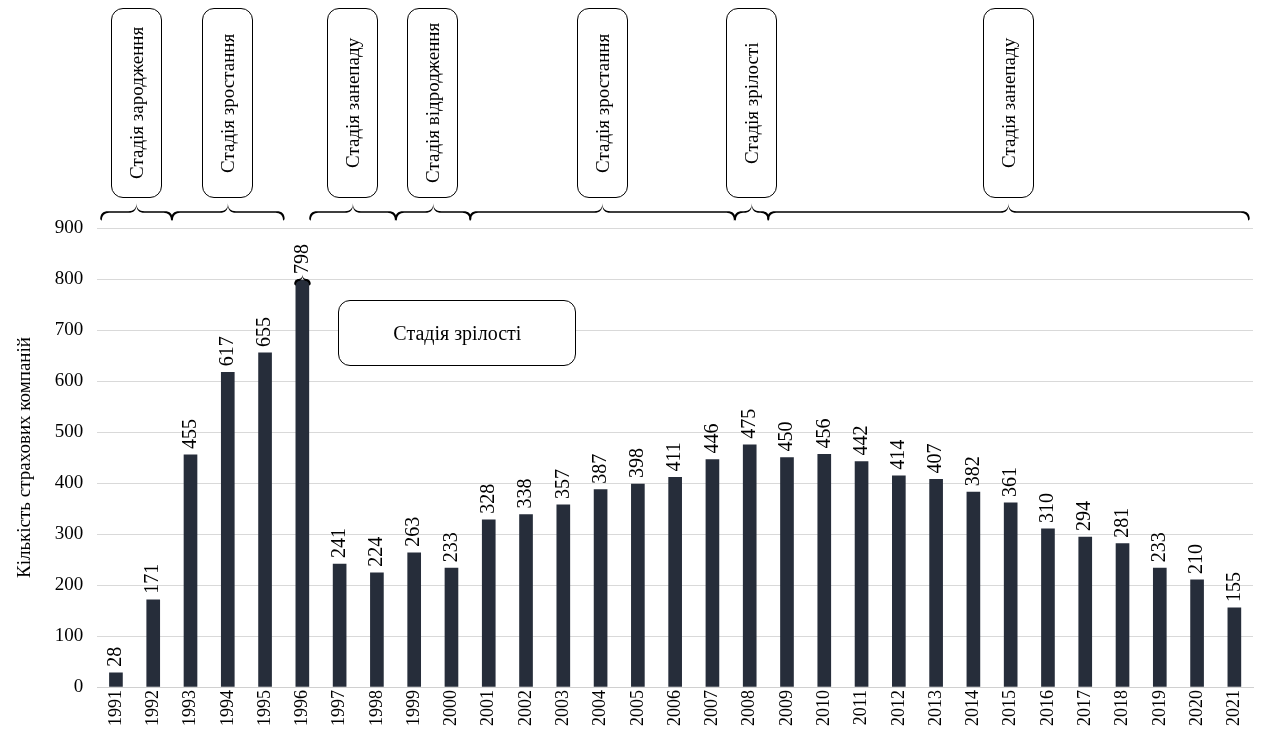 Image resolution: width=1278 pixels, height=734 pixels. I want to click on data-label: 171, so click(151, 578).